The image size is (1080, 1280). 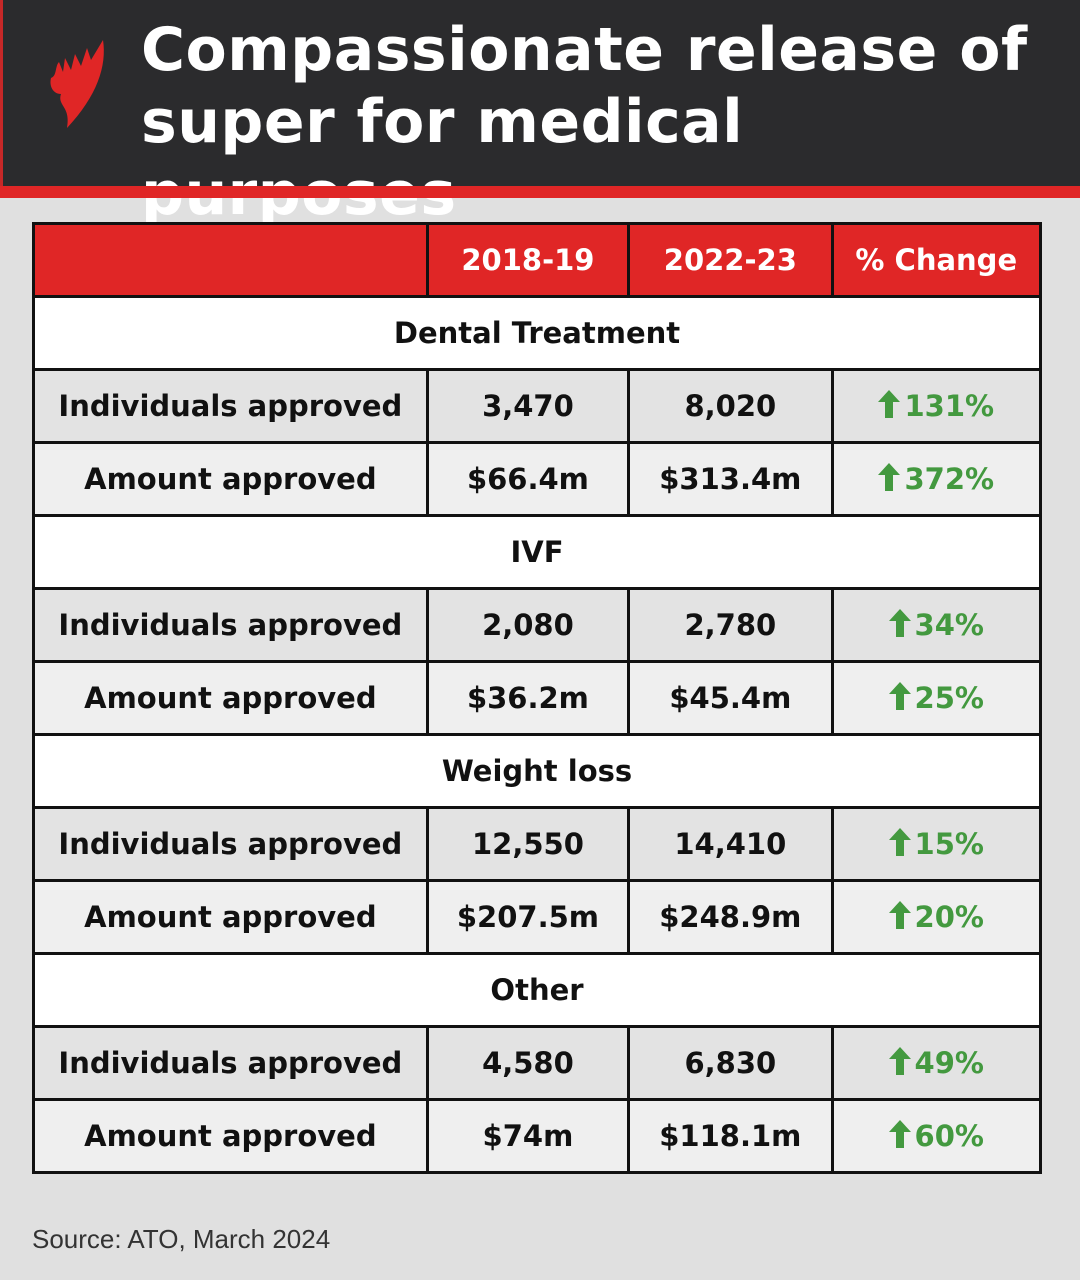 I want to click on table-row: Individuals approved 3,470 8,020 131%, so click(x=537, y=406).